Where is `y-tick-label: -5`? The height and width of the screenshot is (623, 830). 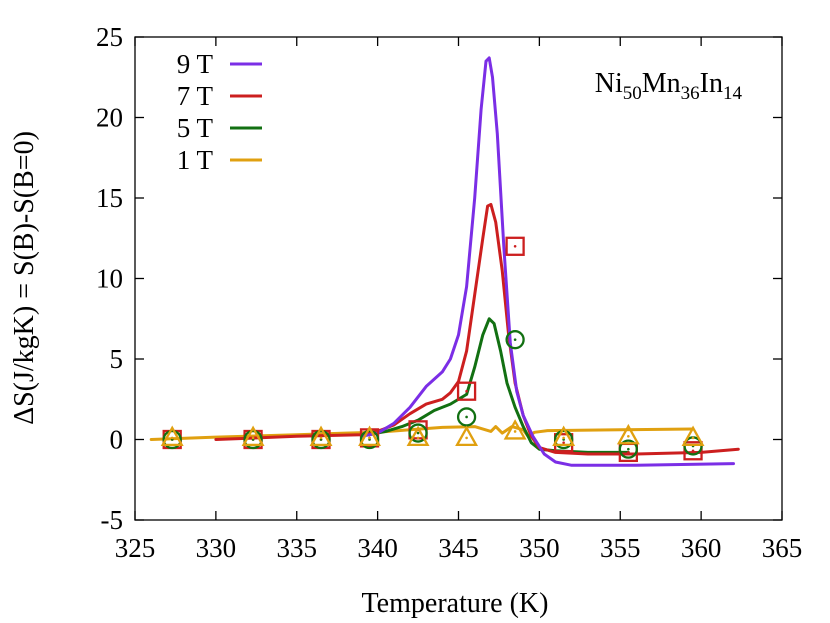 y-tick-label: -5 is located at coordinates (112, 520).